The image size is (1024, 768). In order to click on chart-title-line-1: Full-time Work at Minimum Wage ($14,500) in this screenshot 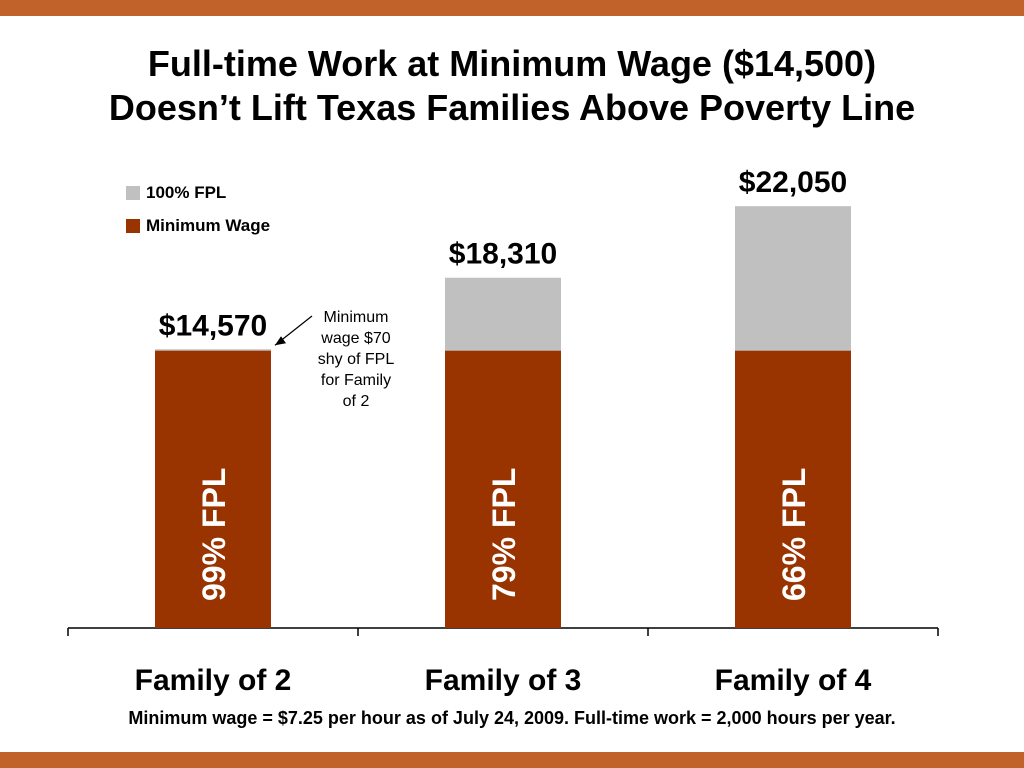, I will do `click(512, 63)`.